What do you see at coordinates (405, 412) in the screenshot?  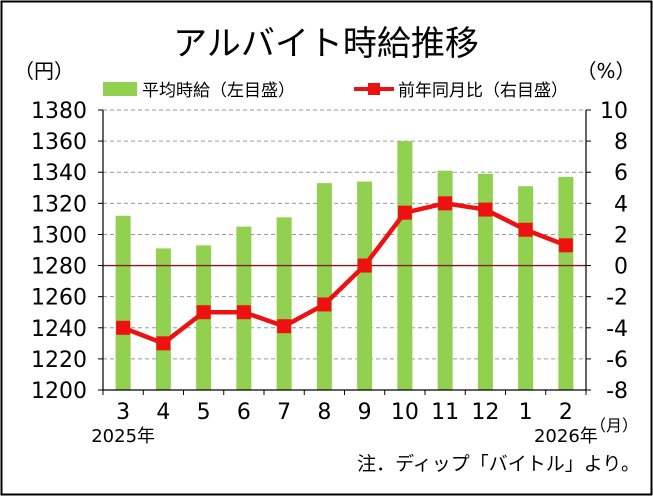 I see `x-tick-label-10: 10` at bounding box center [405, 412].